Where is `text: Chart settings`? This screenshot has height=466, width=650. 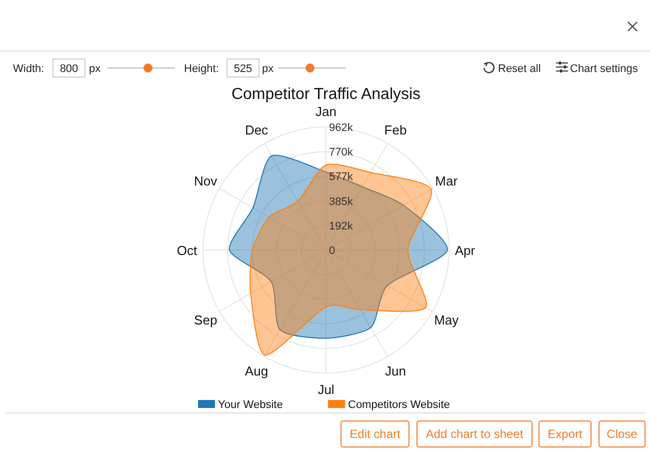
text: Chart settings is located at coordinates (604, 69).